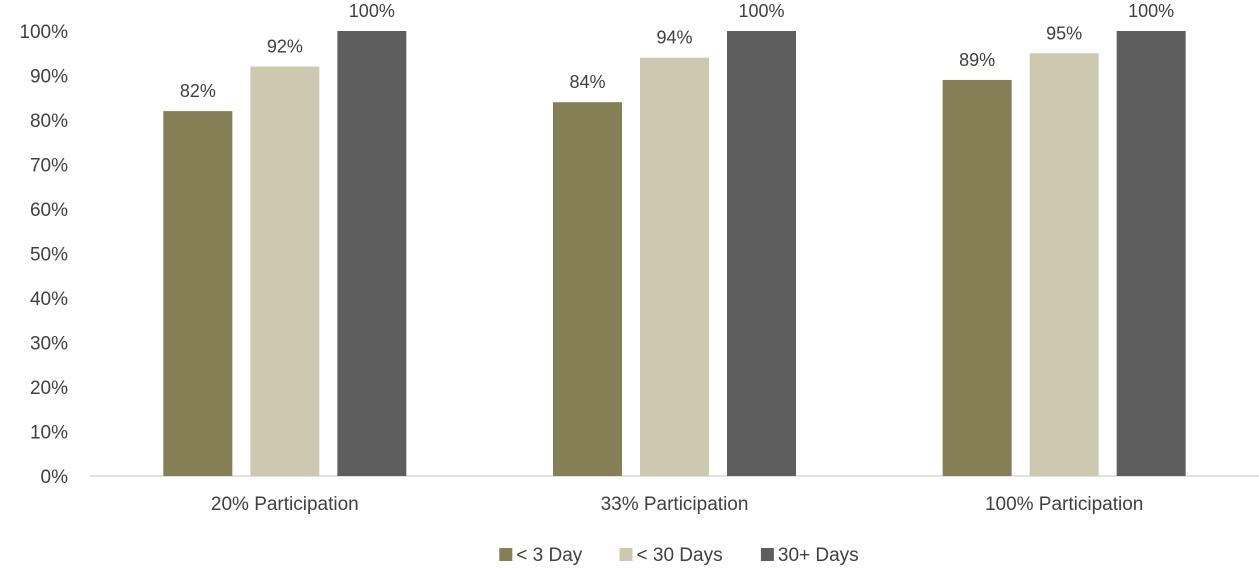  I want to click on y-tick-label: 0%, so click(55, 477).